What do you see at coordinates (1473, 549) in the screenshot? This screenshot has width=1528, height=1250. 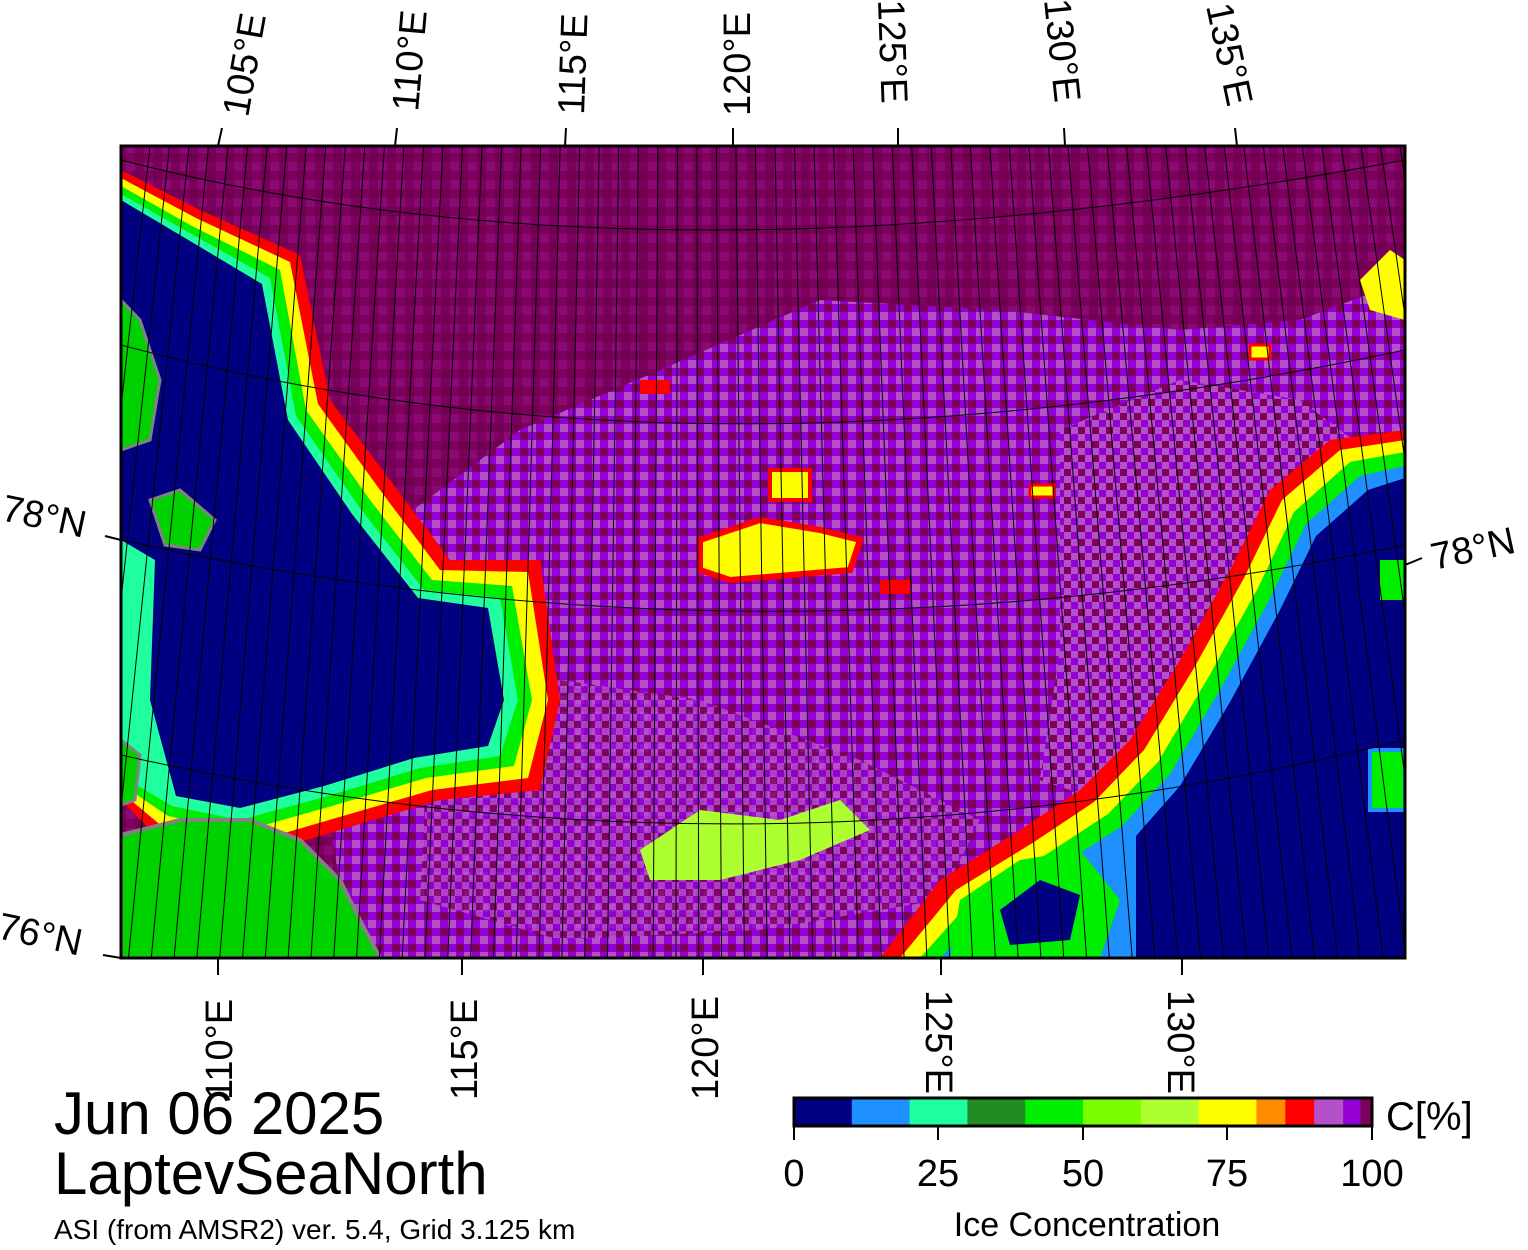 I see `lat-label-78-east: 78°N` at bounding box center [1473, 549].